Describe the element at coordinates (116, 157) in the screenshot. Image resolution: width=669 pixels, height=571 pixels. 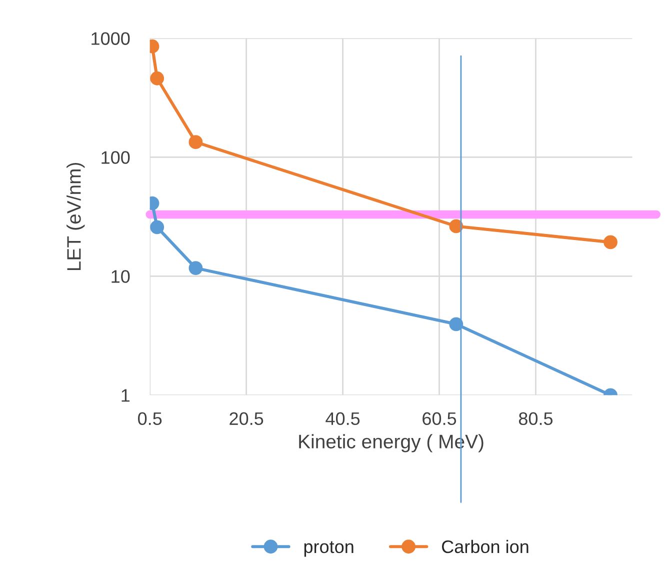
I see `y-tick-label: 100` at that location.